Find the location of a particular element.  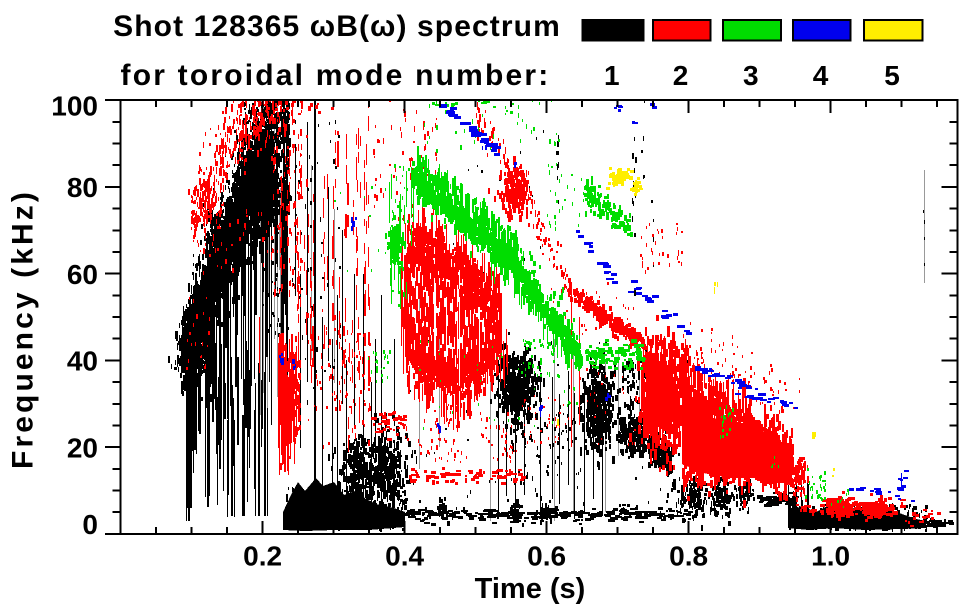

svg-text: Frequency (kHz) is located at coordinates (23, 329).